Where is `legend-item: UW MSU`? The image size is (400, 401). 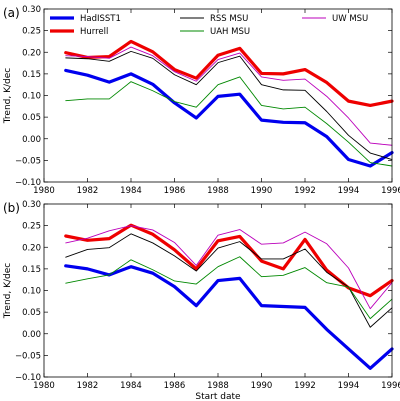
legend-item: UW MSU is located at coordinates (335, 19).